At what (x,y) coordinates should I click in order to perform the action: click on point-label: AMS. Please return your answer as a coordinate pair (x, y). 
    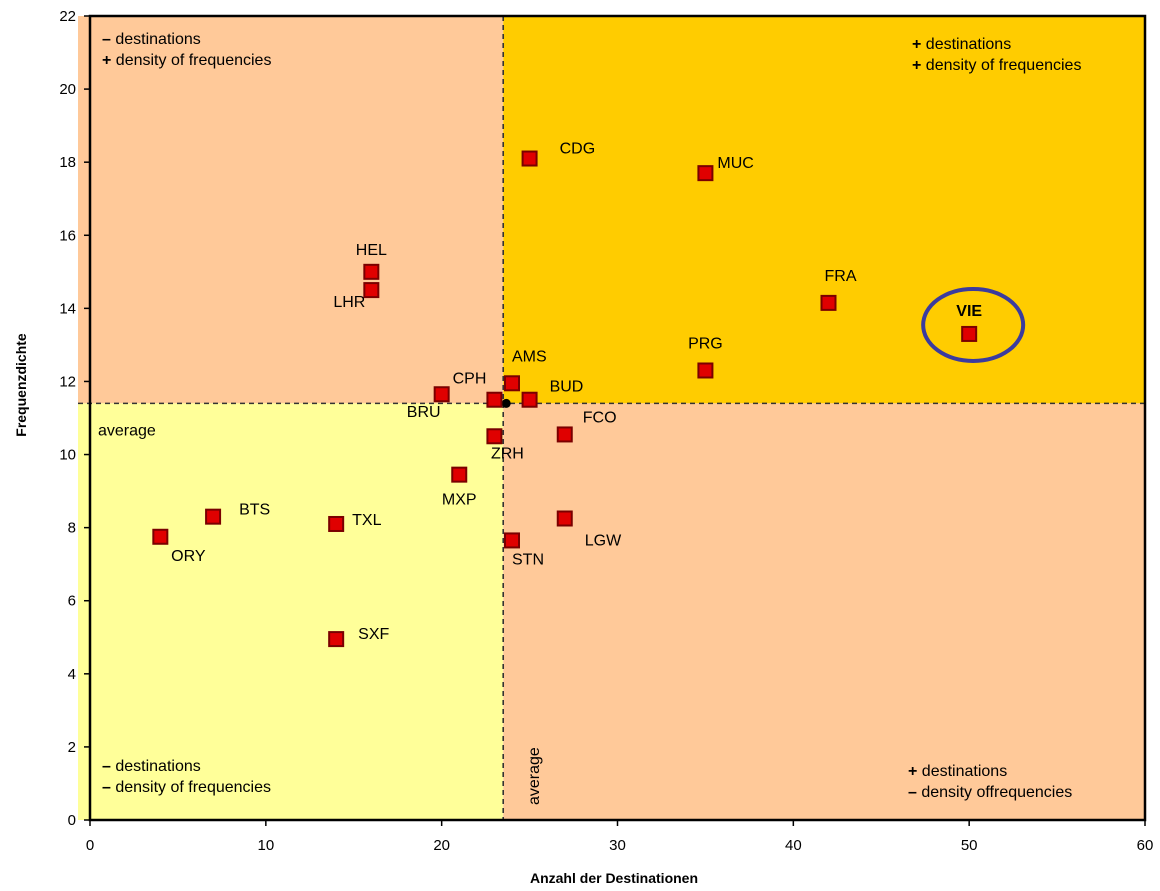
    Looking at the image, I should click on (529, 356).